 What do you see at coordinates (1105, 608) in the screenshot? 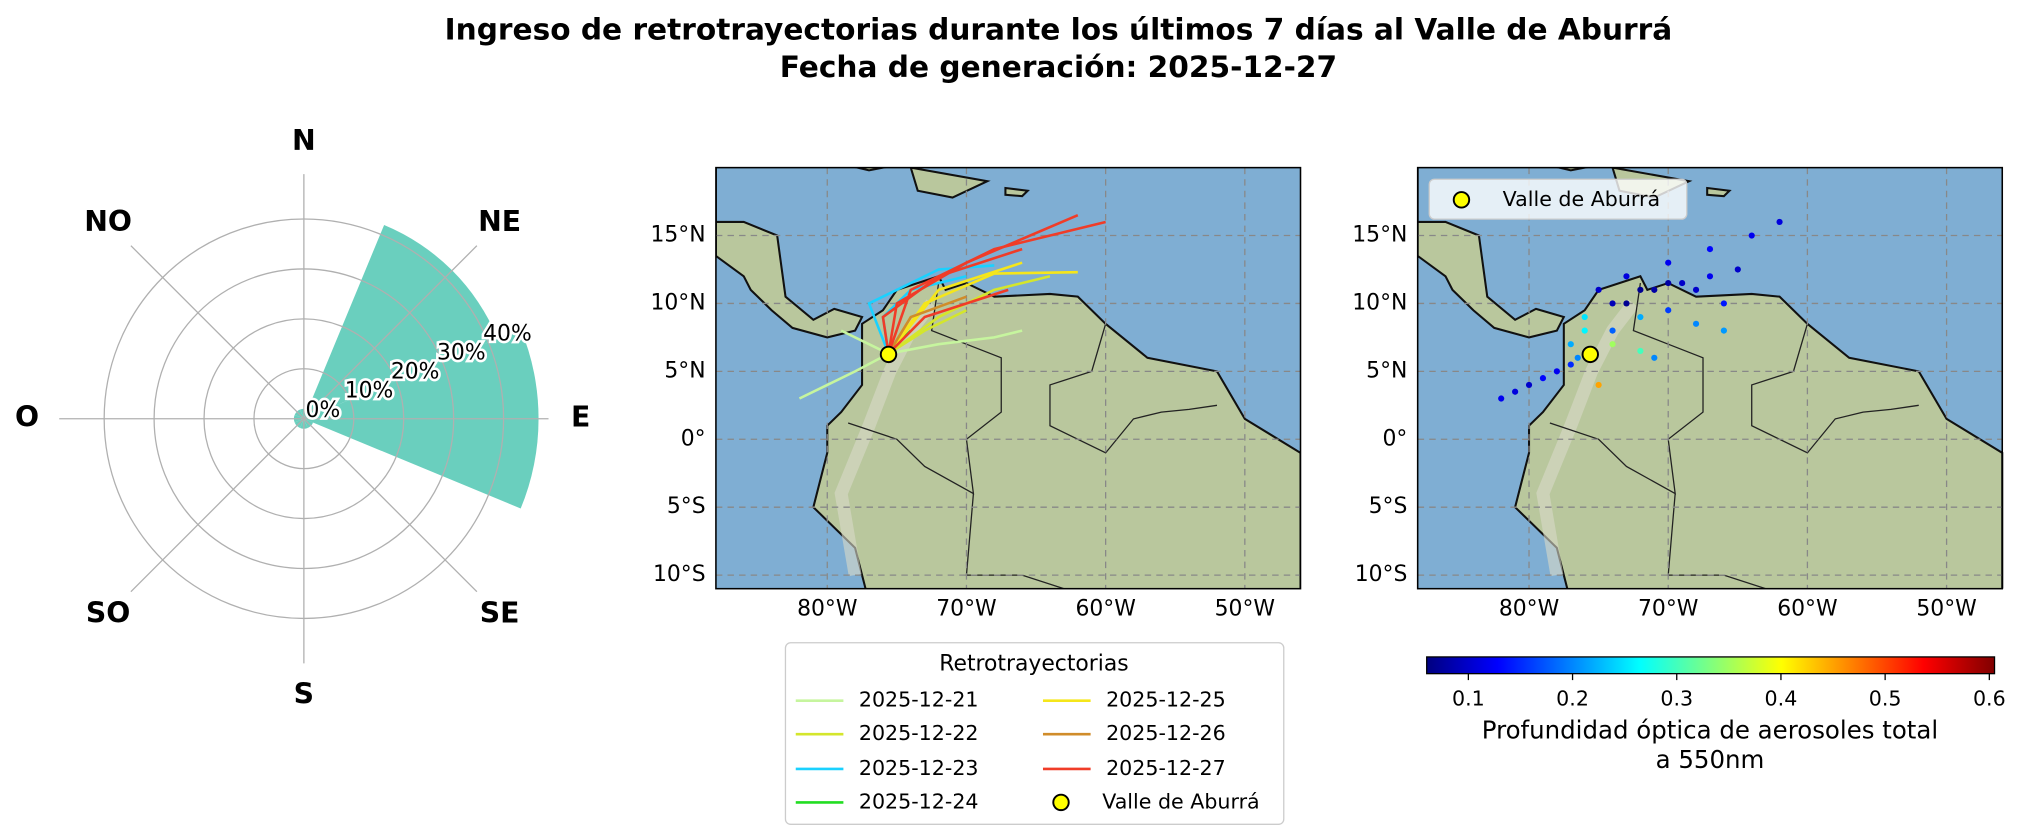
I see `x-tick-label: 60°W` at bounding box center [1105, 608].